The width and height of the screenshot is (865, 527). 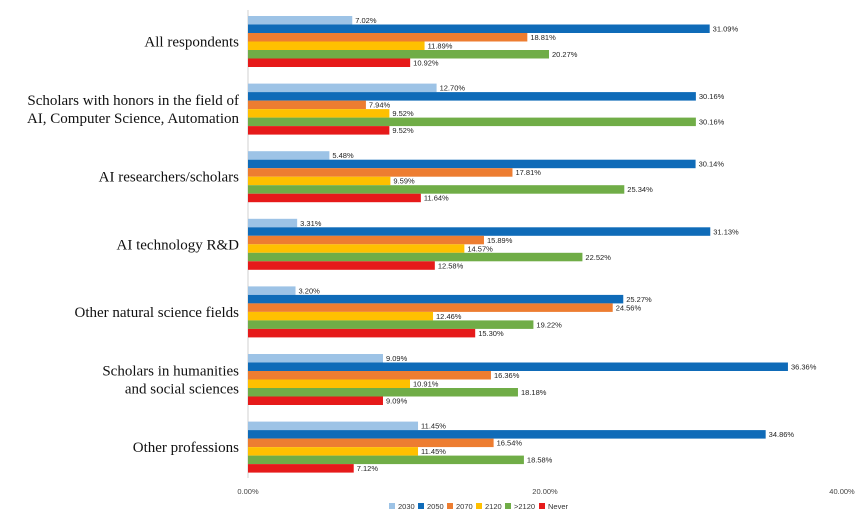 What do you see at coordinates (248, 491) in the screenshot?
I see `x-tick-label: 0.00%` at bounding box center [248, 491].